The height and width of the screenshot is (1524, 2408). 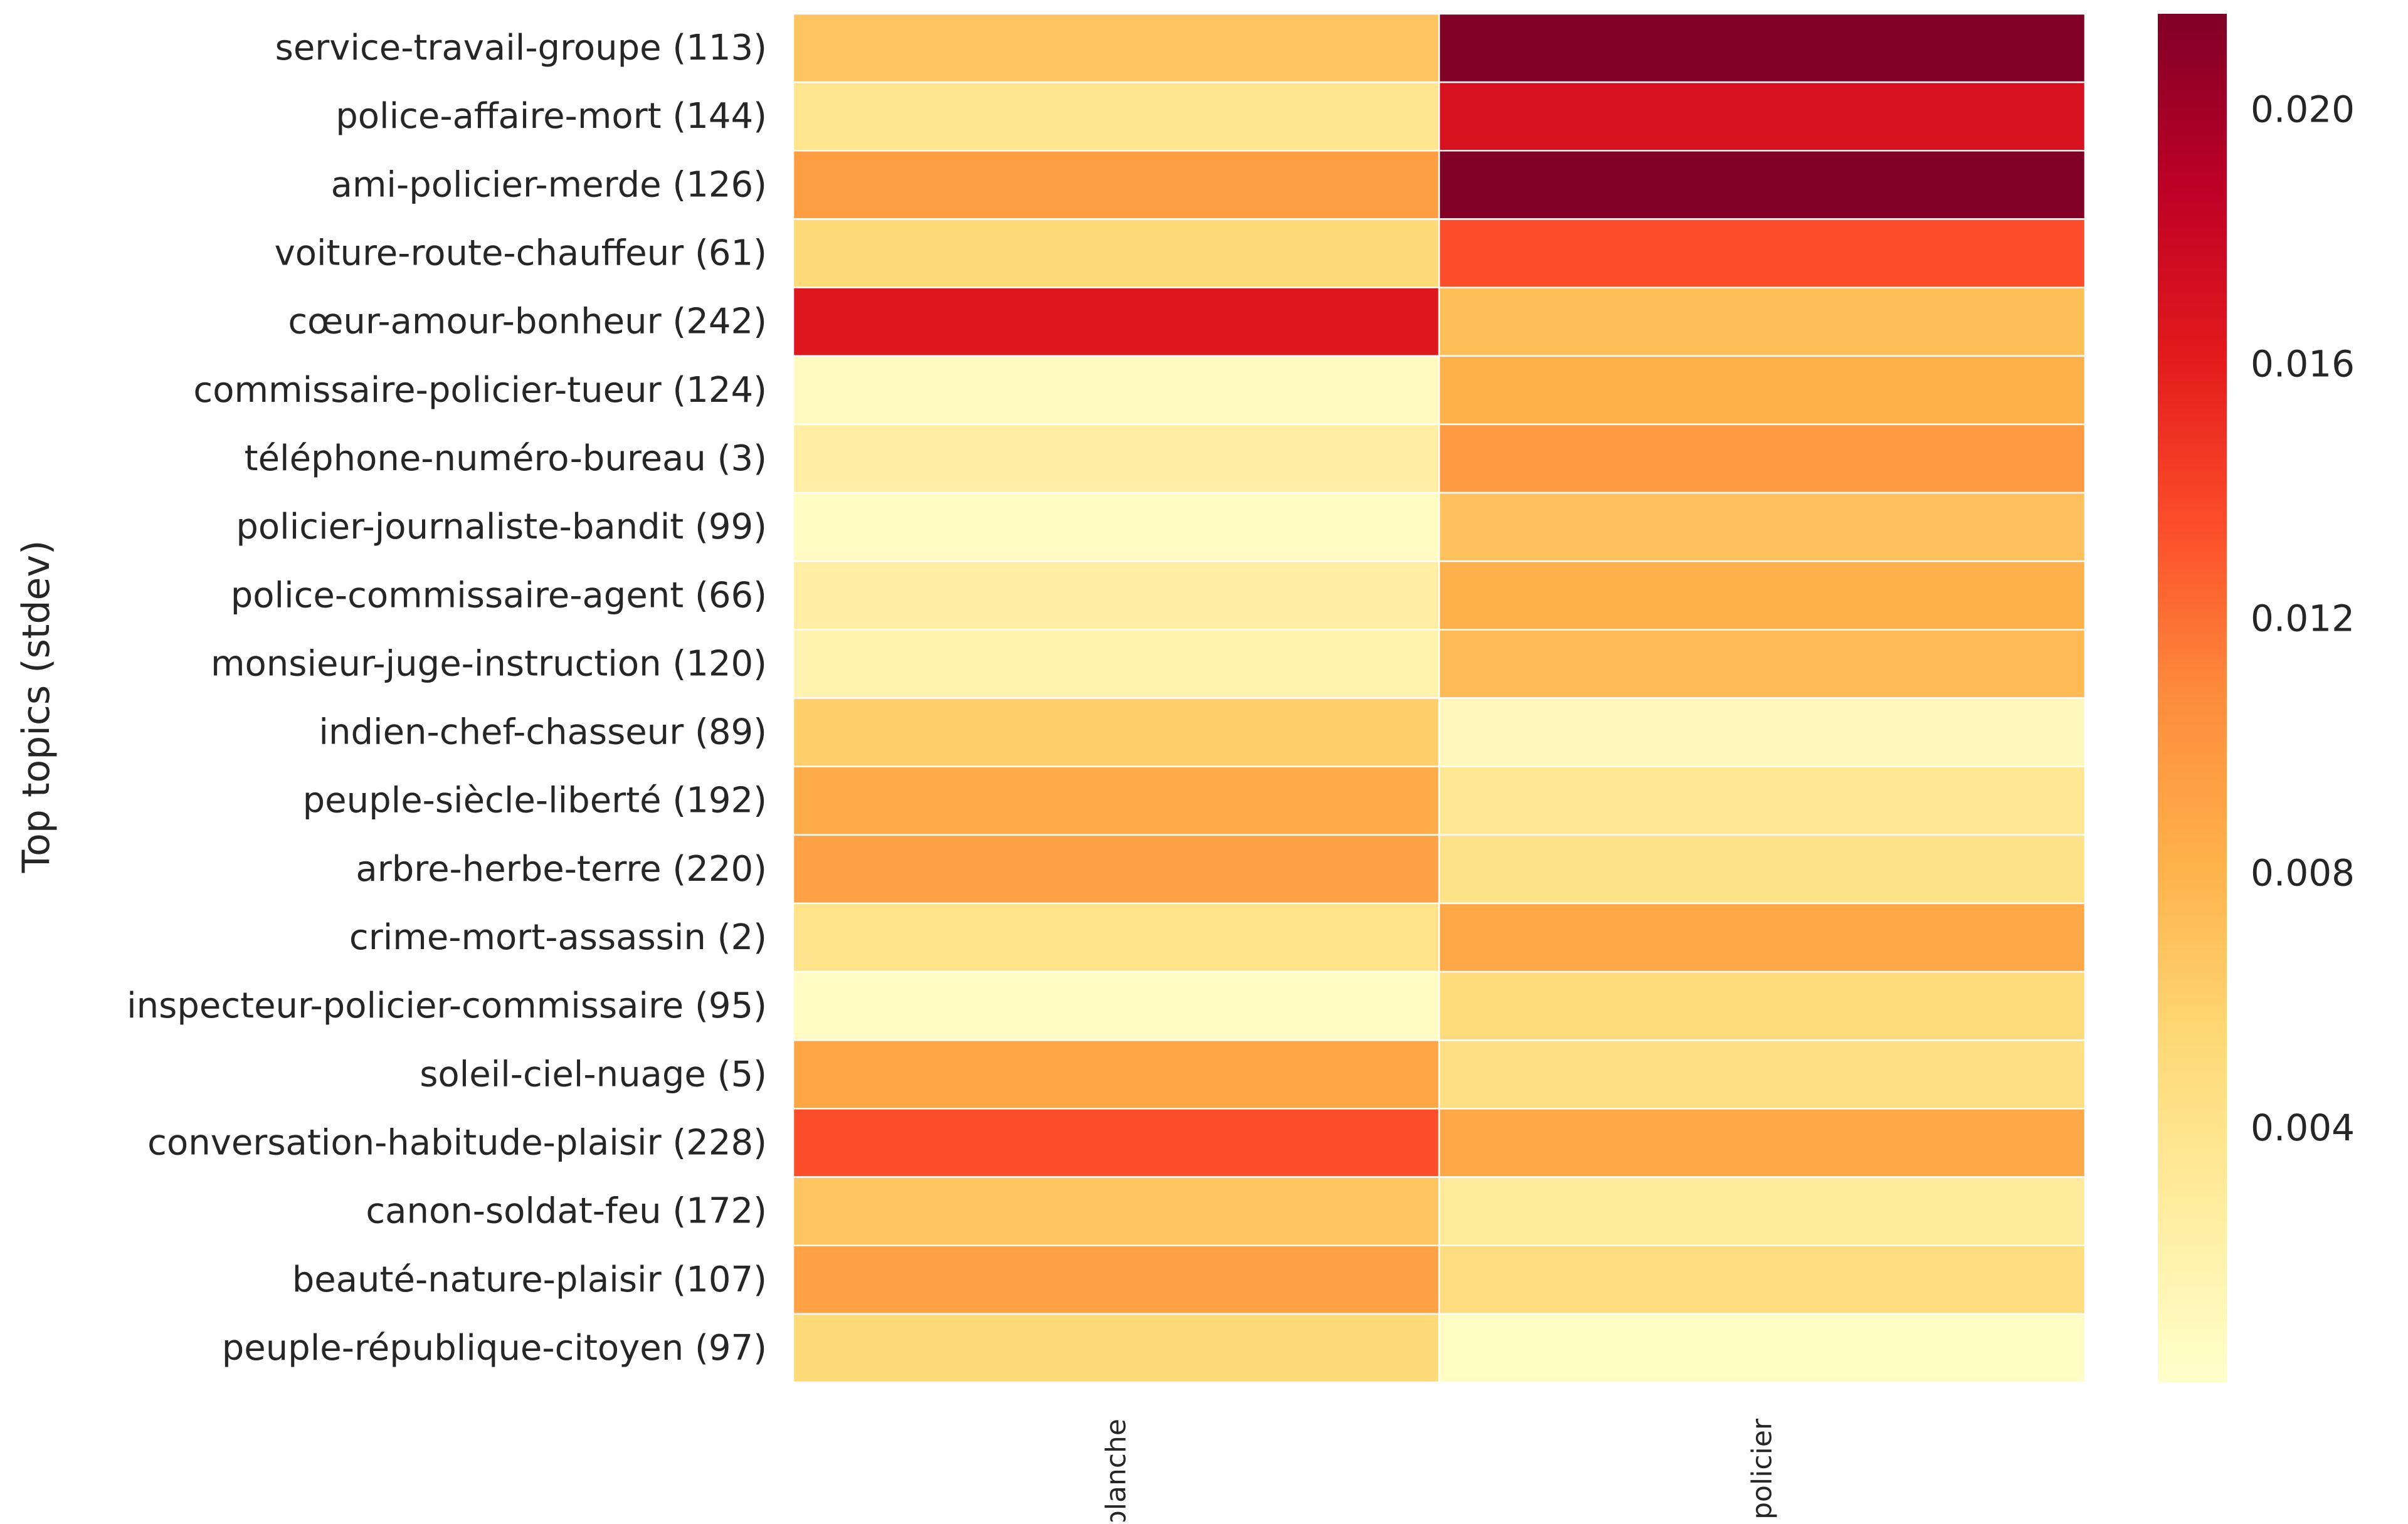 What do you see at coordinates (551, 116) in the screenshot?
I see `y-tick-label: police-affaire-mort (144)` at bounding box center [551, 116].